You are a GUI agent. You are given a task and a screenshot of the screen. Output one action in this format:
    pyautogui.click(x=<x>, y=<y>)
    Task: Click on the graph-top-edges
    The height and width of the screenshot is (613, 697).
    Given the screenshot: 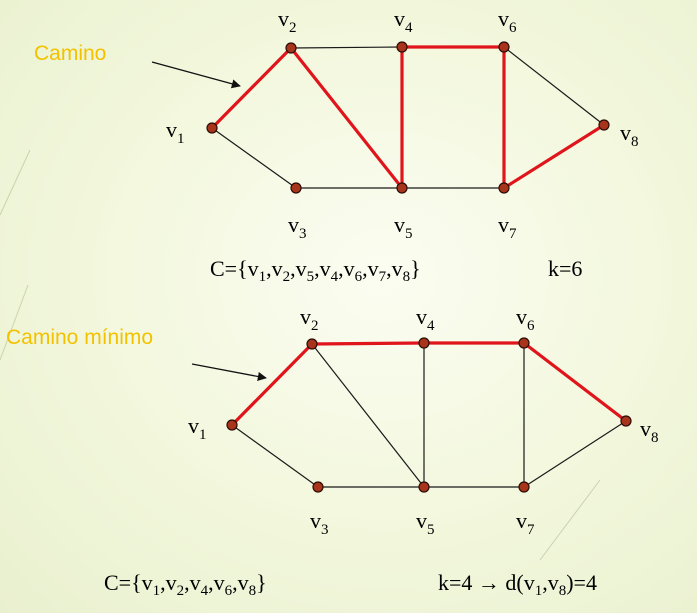 What is the action you would take?
    pyautogui.click(x=408, y=117)
    